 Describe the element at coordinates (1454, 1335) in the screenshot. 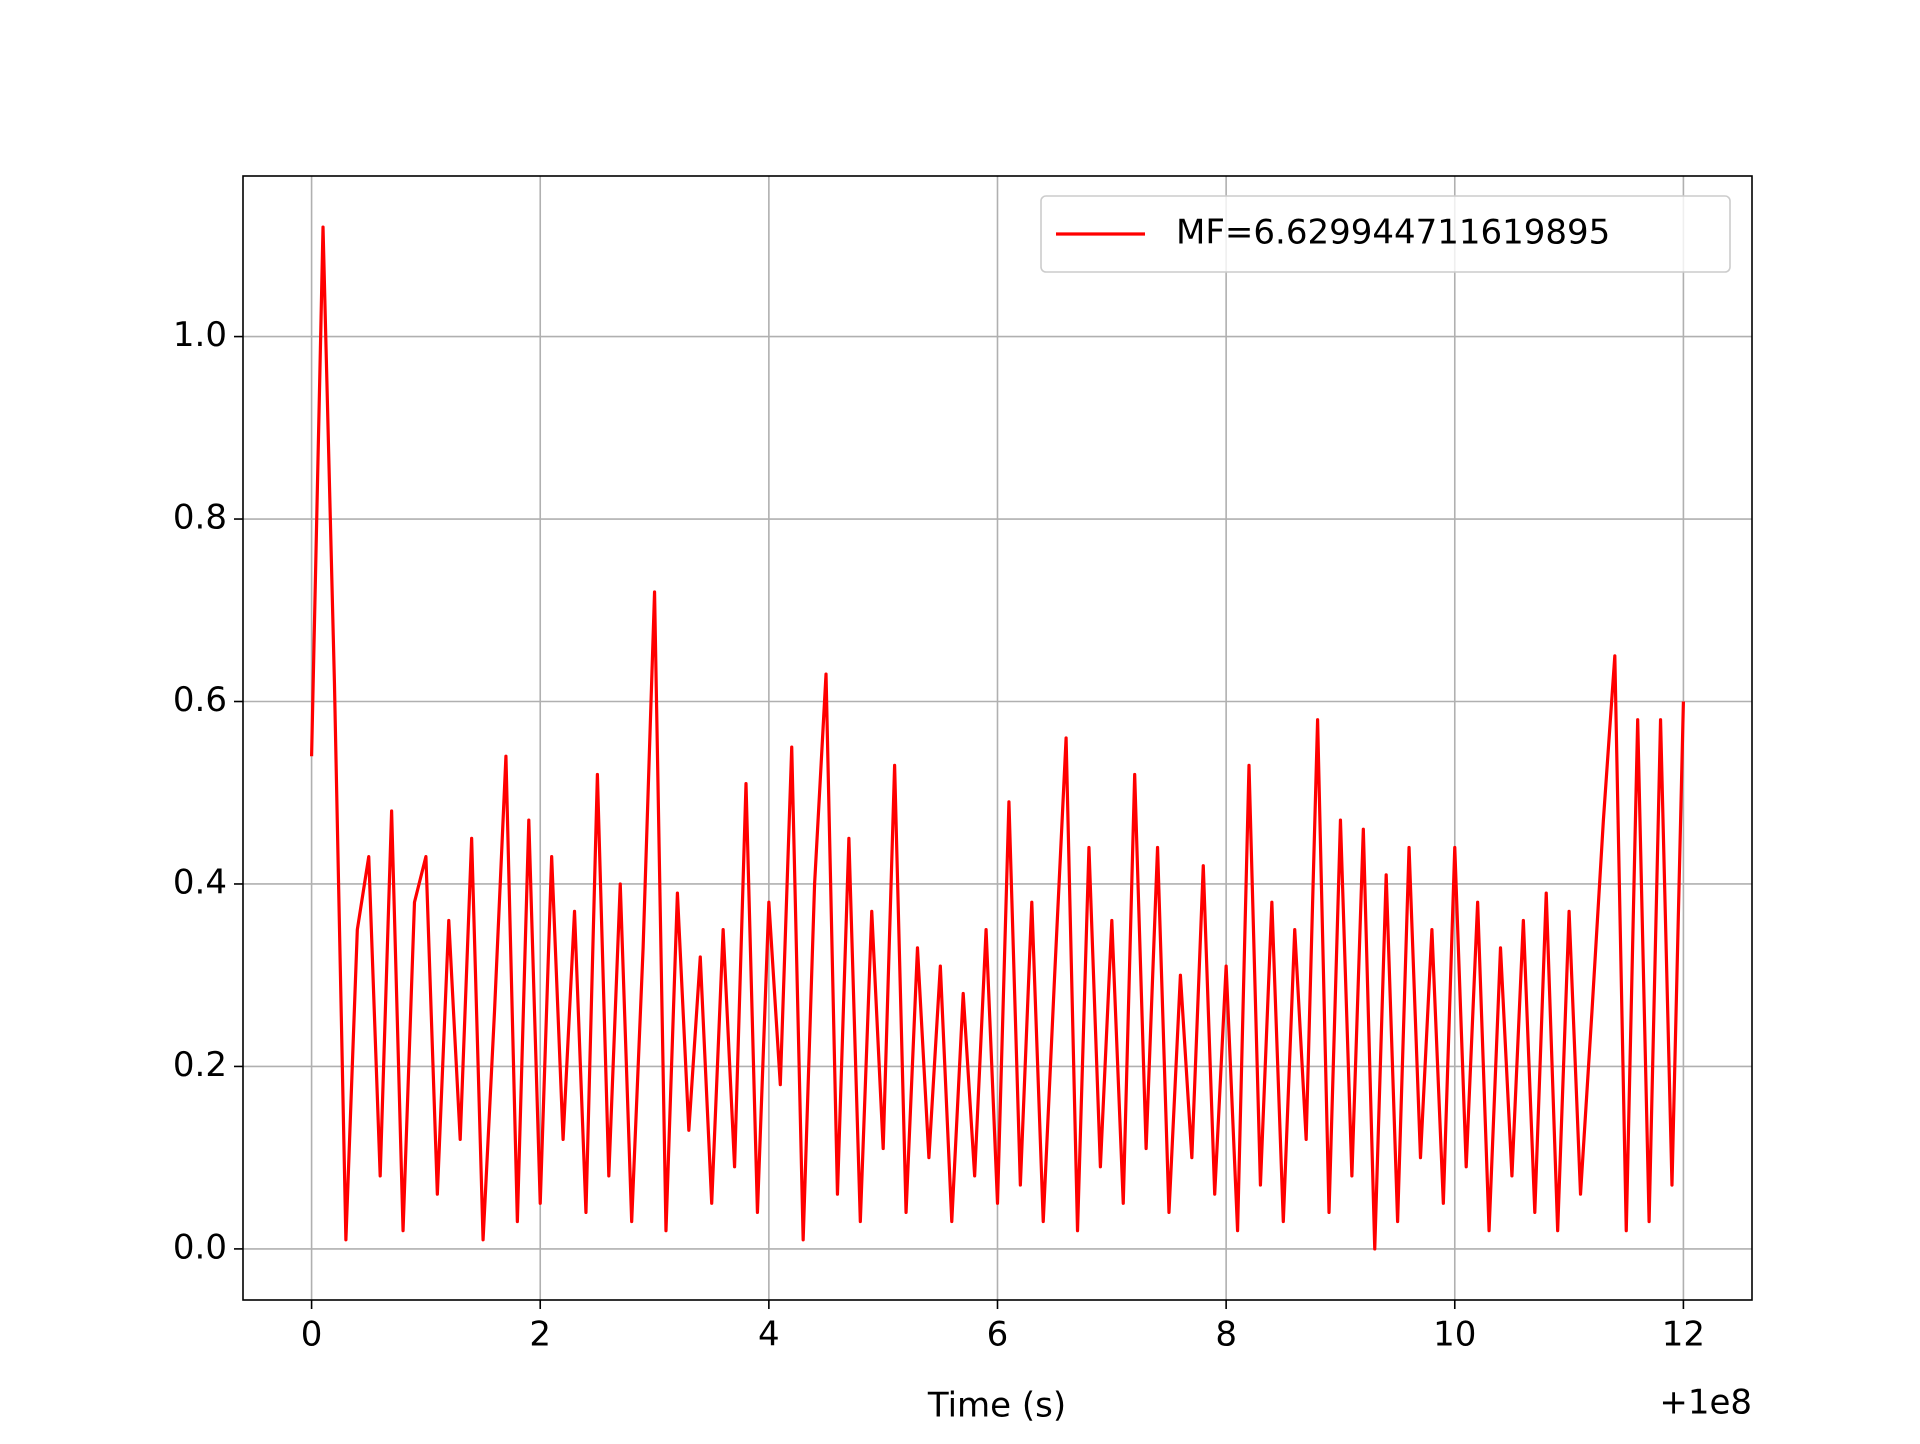

I see `x-tick-label: 10` at that location.